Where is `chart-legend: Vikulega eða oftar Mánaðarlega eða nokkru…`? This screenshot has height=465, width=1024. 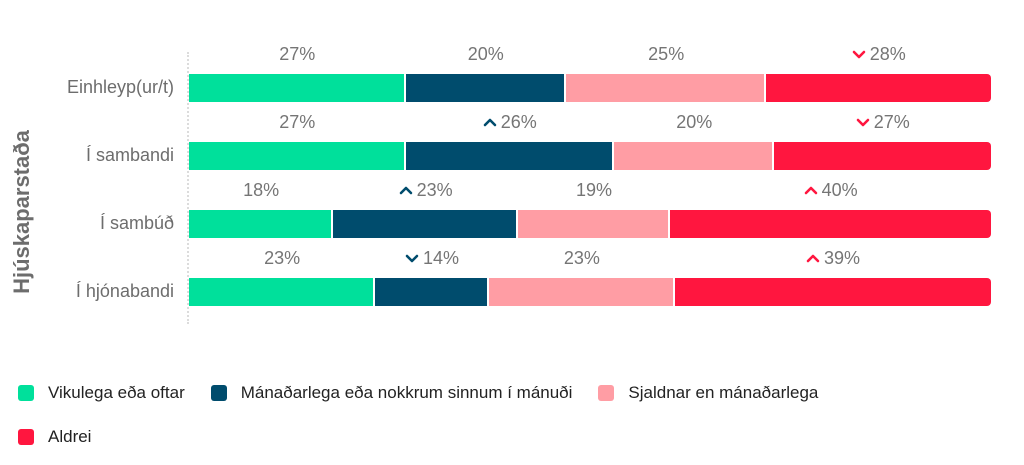
chart-legend: Vikulega eða oftar Mánaðarlega eða nokkru… is located at coordinates (513, 415).